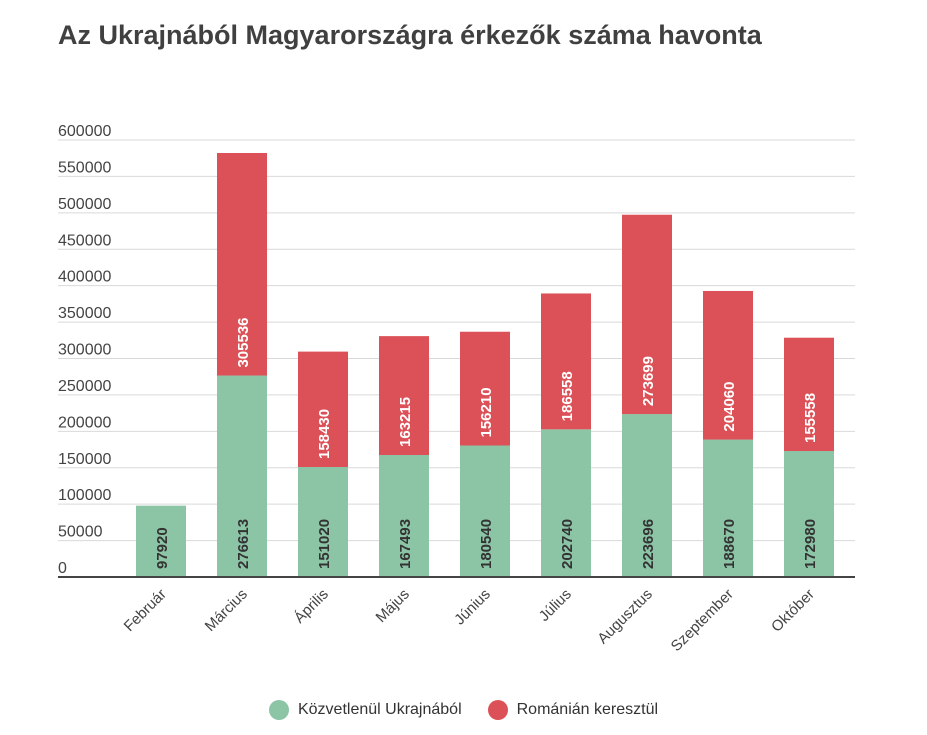  What do you see at coordinates (278, 710) in the screenshot?
I see `legend-swatch-direct` at bounding box center [278, 710].